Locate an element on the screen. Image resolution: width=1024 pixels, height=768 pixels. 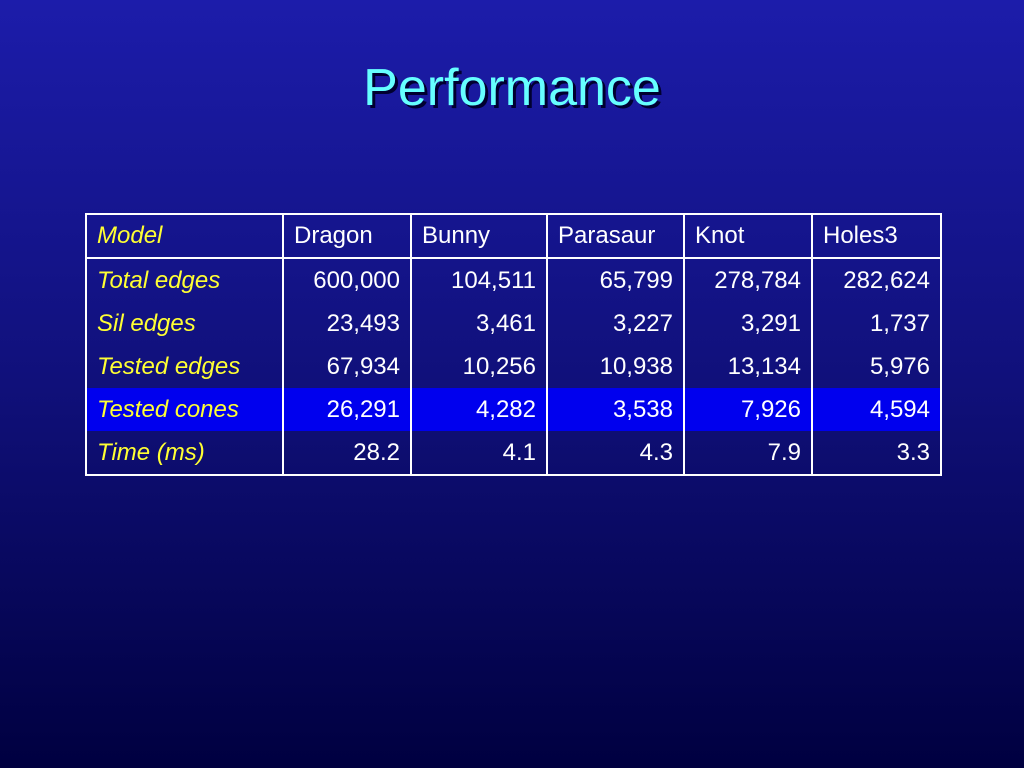
row-label: Tested cones is located at coordinates (184, 409).